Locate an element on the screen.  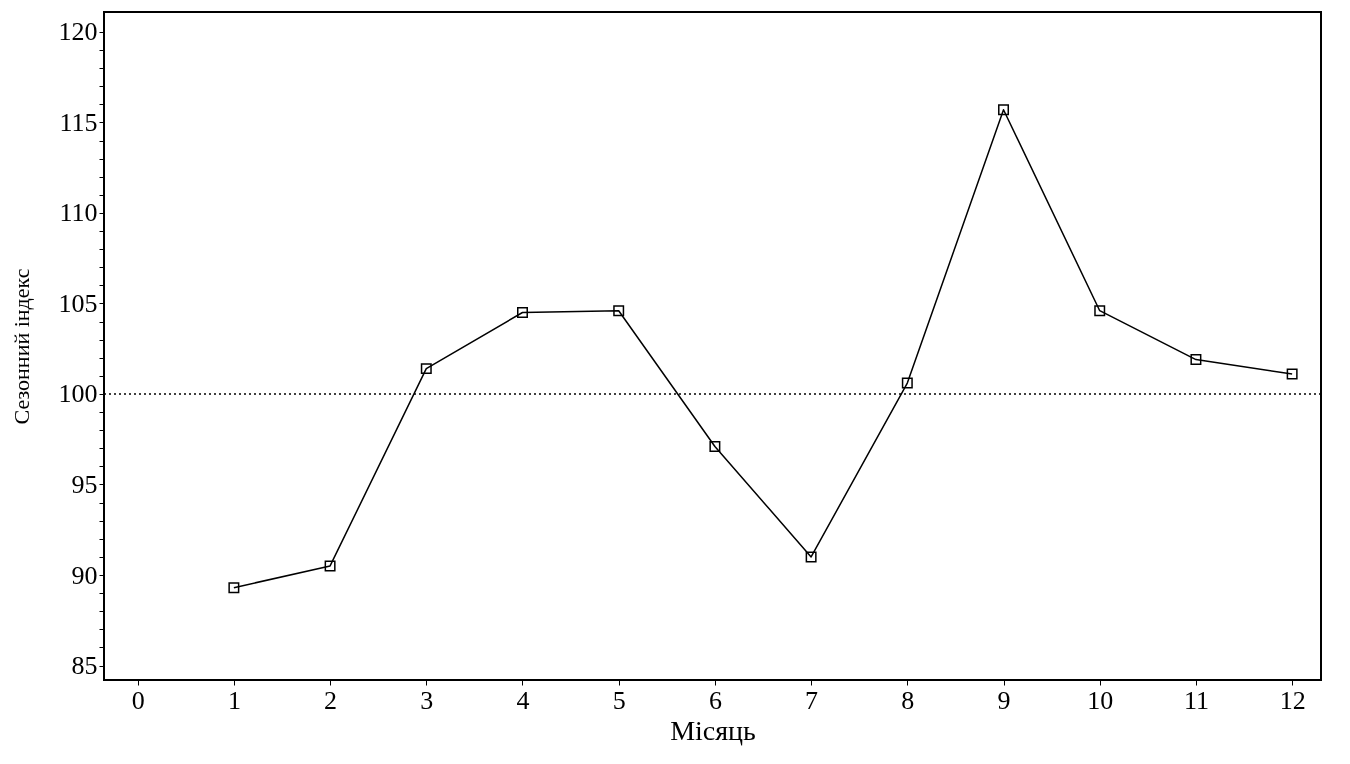
y-tick-label: 105 is located at coordinates (78, 303).